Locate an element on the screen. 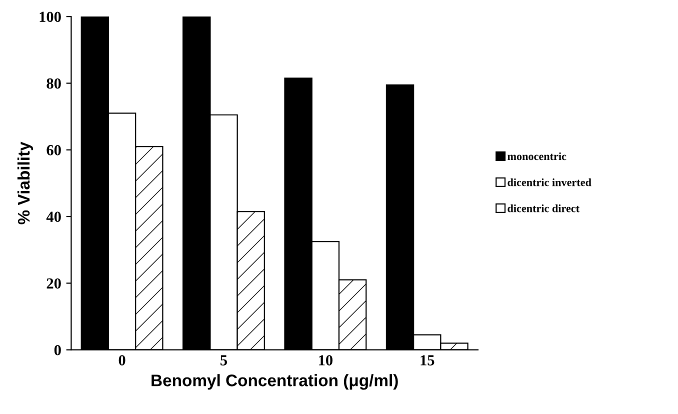 This screenshot has height=414, width=678. y-tick-label: 0 is located at coordinates (57, 350).